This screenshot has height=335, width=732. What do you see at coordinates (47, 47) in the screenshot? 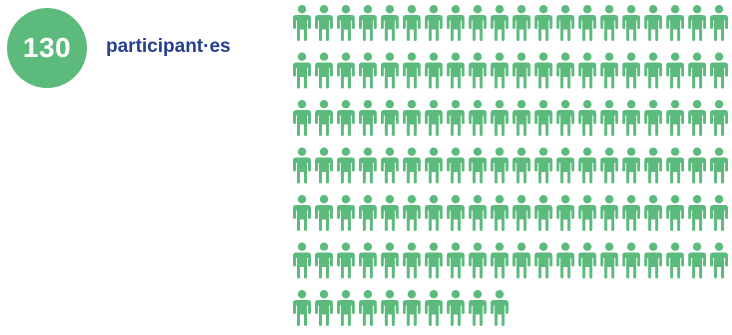
I see `participant-count: 130` at bounding box center [47, 47].